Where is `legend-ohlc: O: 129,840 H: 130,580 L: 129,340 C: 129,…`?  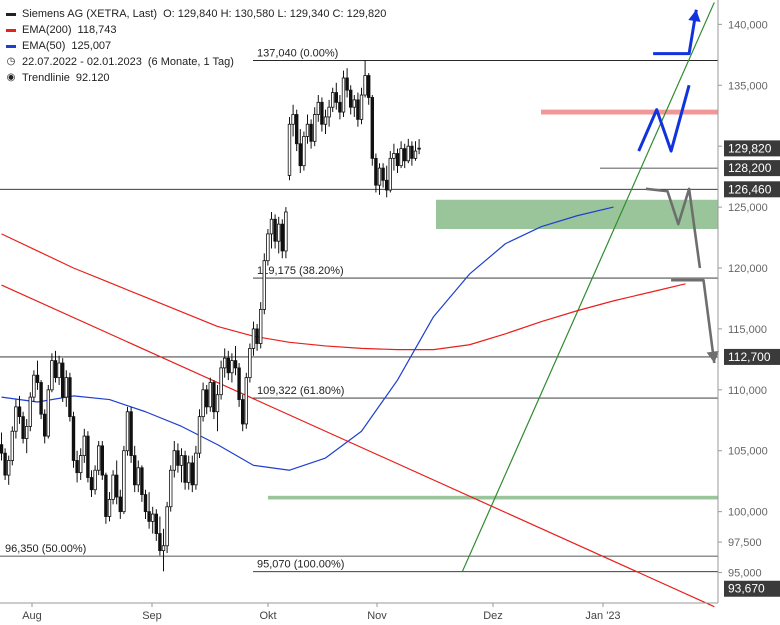 legend-ohlc: O: 129,840 H: 130,580 L: 129,340 C: 129,… is located at coordinates (275, 14).